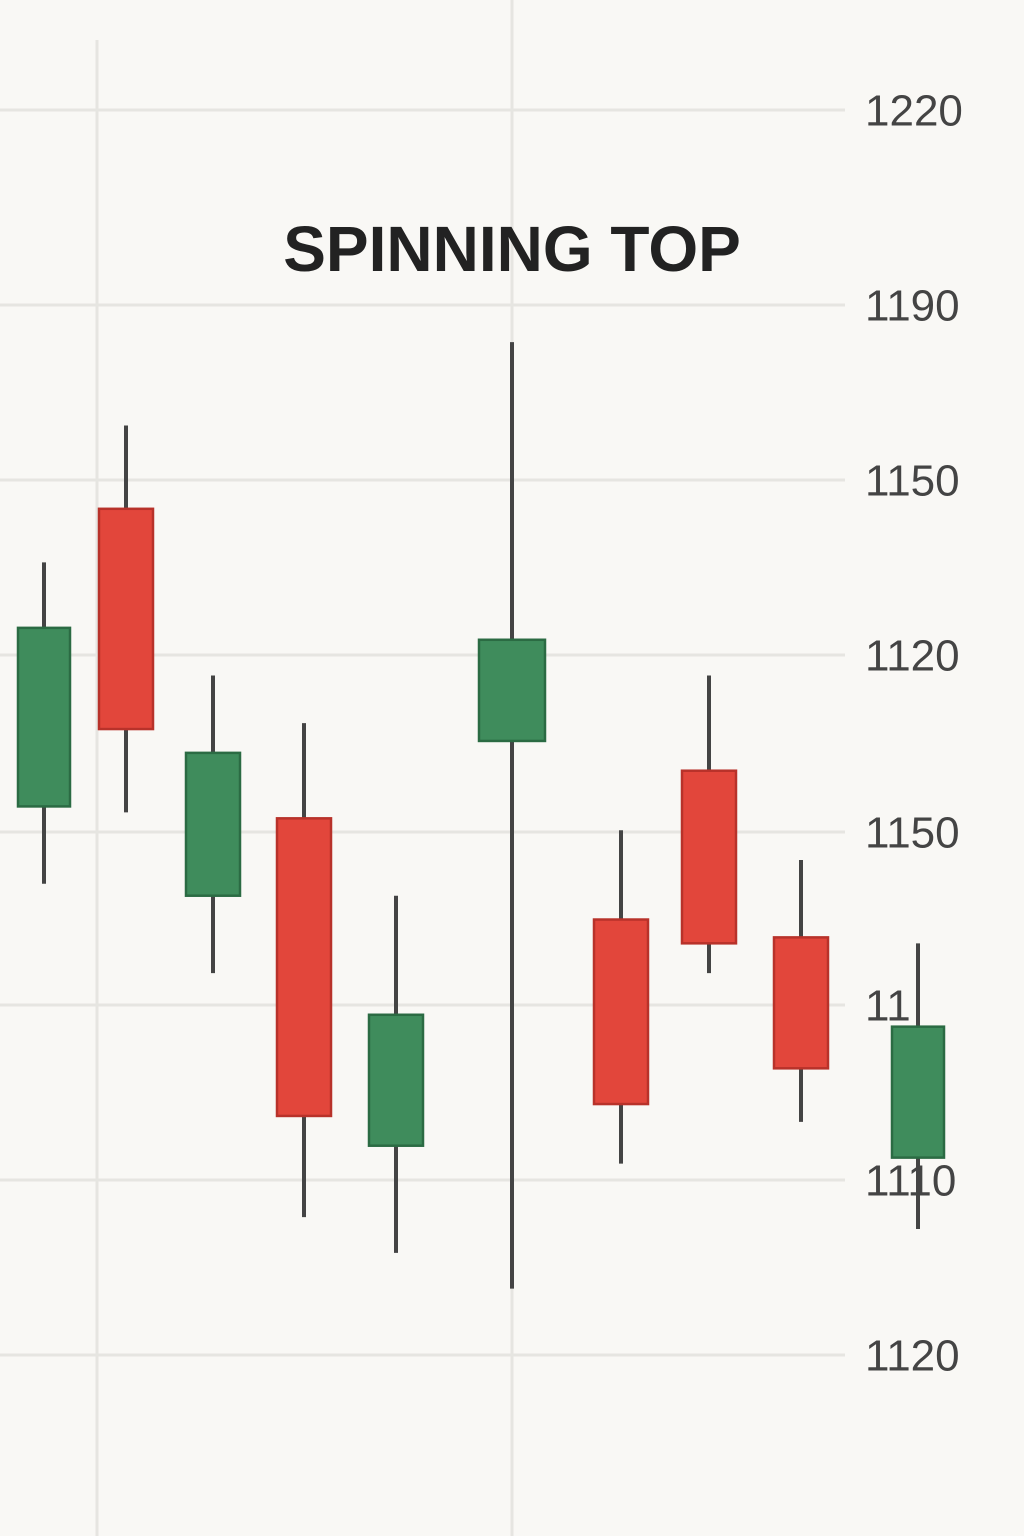 The width and height of the screenshot is (1024, 1536). What do you see at coordinates (910, 1181) in the screenshot?
I see `y-label: 1110` at bounding box center [910, 1181].